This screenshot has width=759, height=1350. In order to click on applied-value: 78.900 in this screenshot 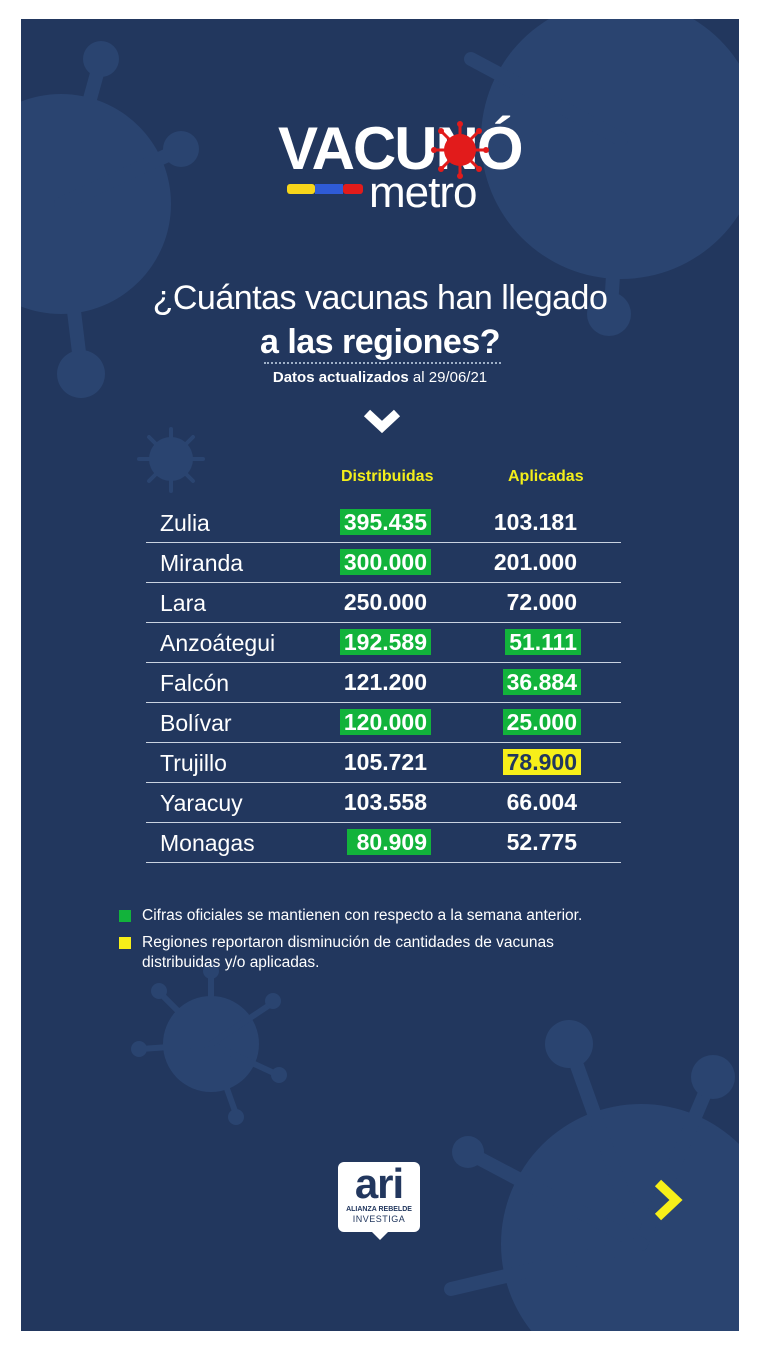, I will do `click(541, 762)`.